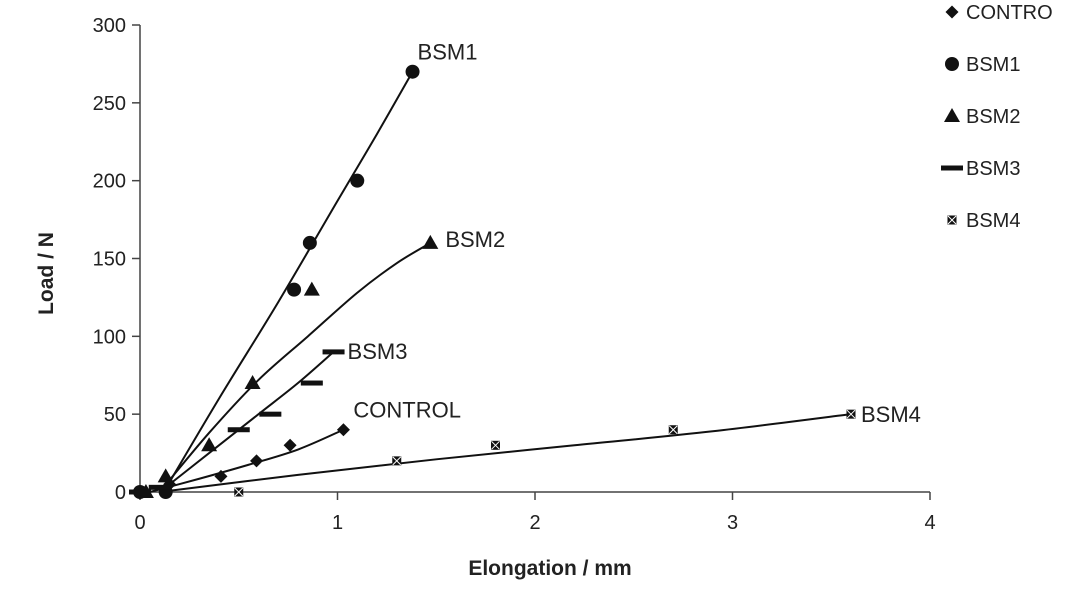 The image size is (1072, 589). What do you see at coordinates (407, 410) in the screenshot?
I see `series-label-contro: CONTROL` at bounding box center [407, 410].